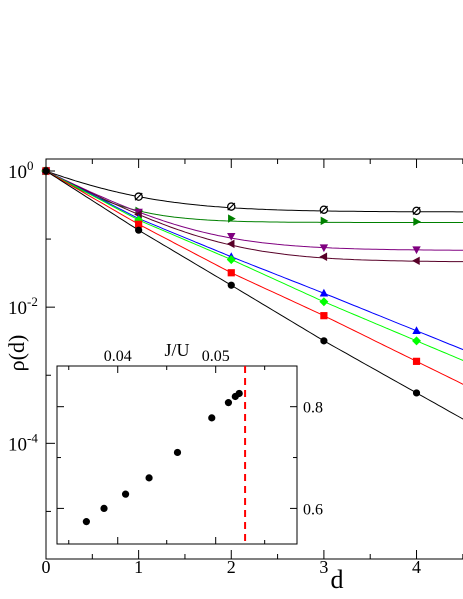 This screenshot has width=463, height=599. Describe the element at coordinates (138, 567) in the screenshot. I see `x-tick-label: 1` at that location.